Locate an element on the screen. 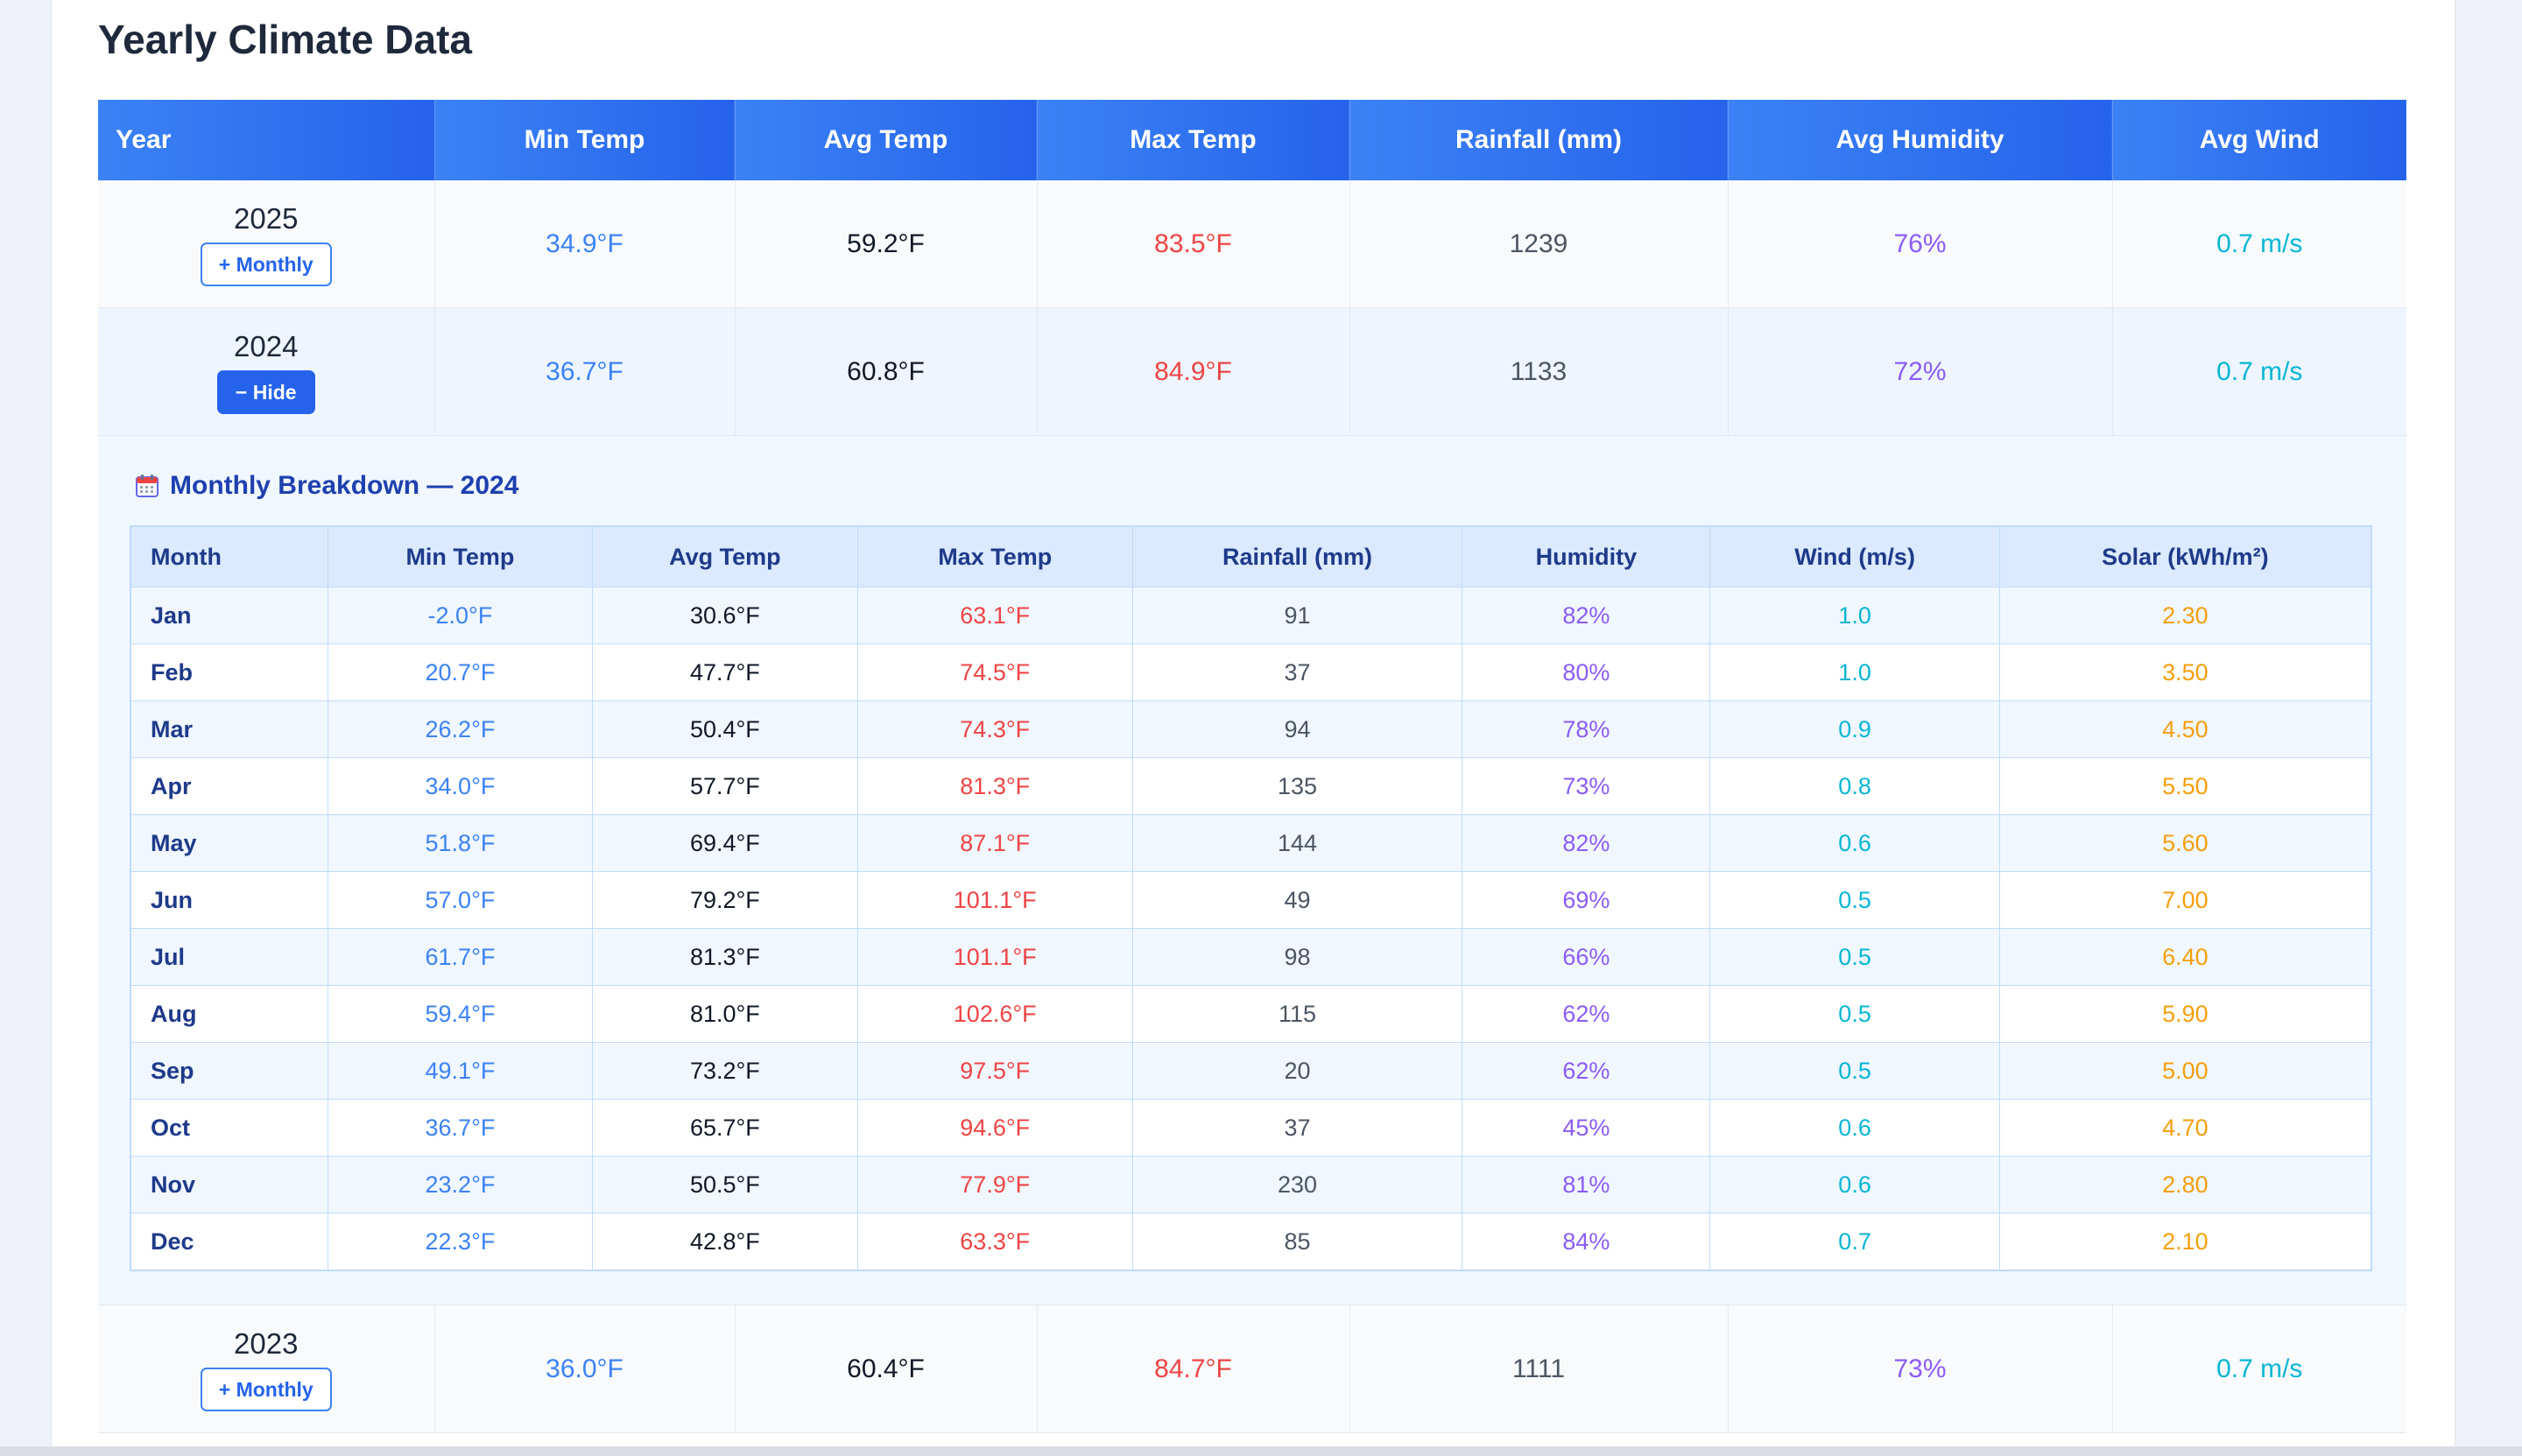 The width and height of the screenshot is (2522, 1456). month-row: Jan -2.0°F 30.6°F 63.1°F 91 82% 1.0 2.30 is located at coordinates (1250, 615).